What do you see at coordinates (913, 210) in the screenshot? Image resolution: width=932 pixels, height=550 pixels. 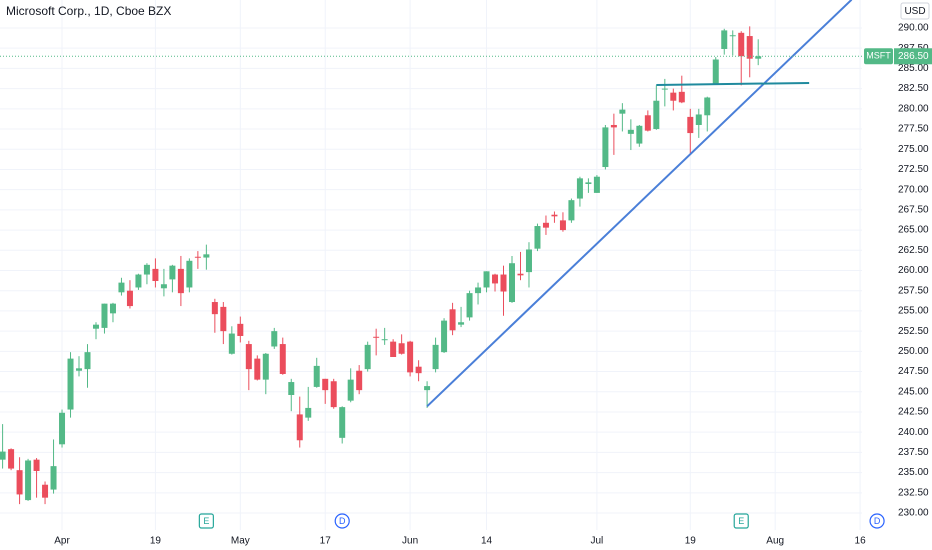 I see `y-tick-label: 267.50` at bounding box center [913, 210].